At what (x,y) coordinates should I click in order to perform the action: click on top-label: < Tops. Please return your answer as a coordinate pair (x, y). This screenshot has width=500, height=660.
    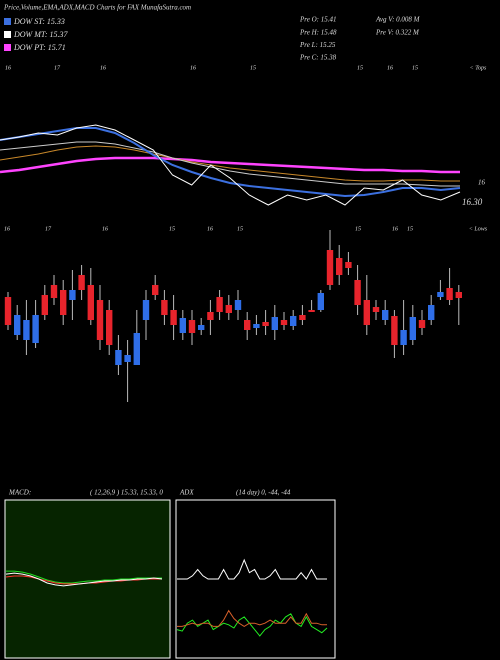
    Looking at the image, I should click on (478, 68).